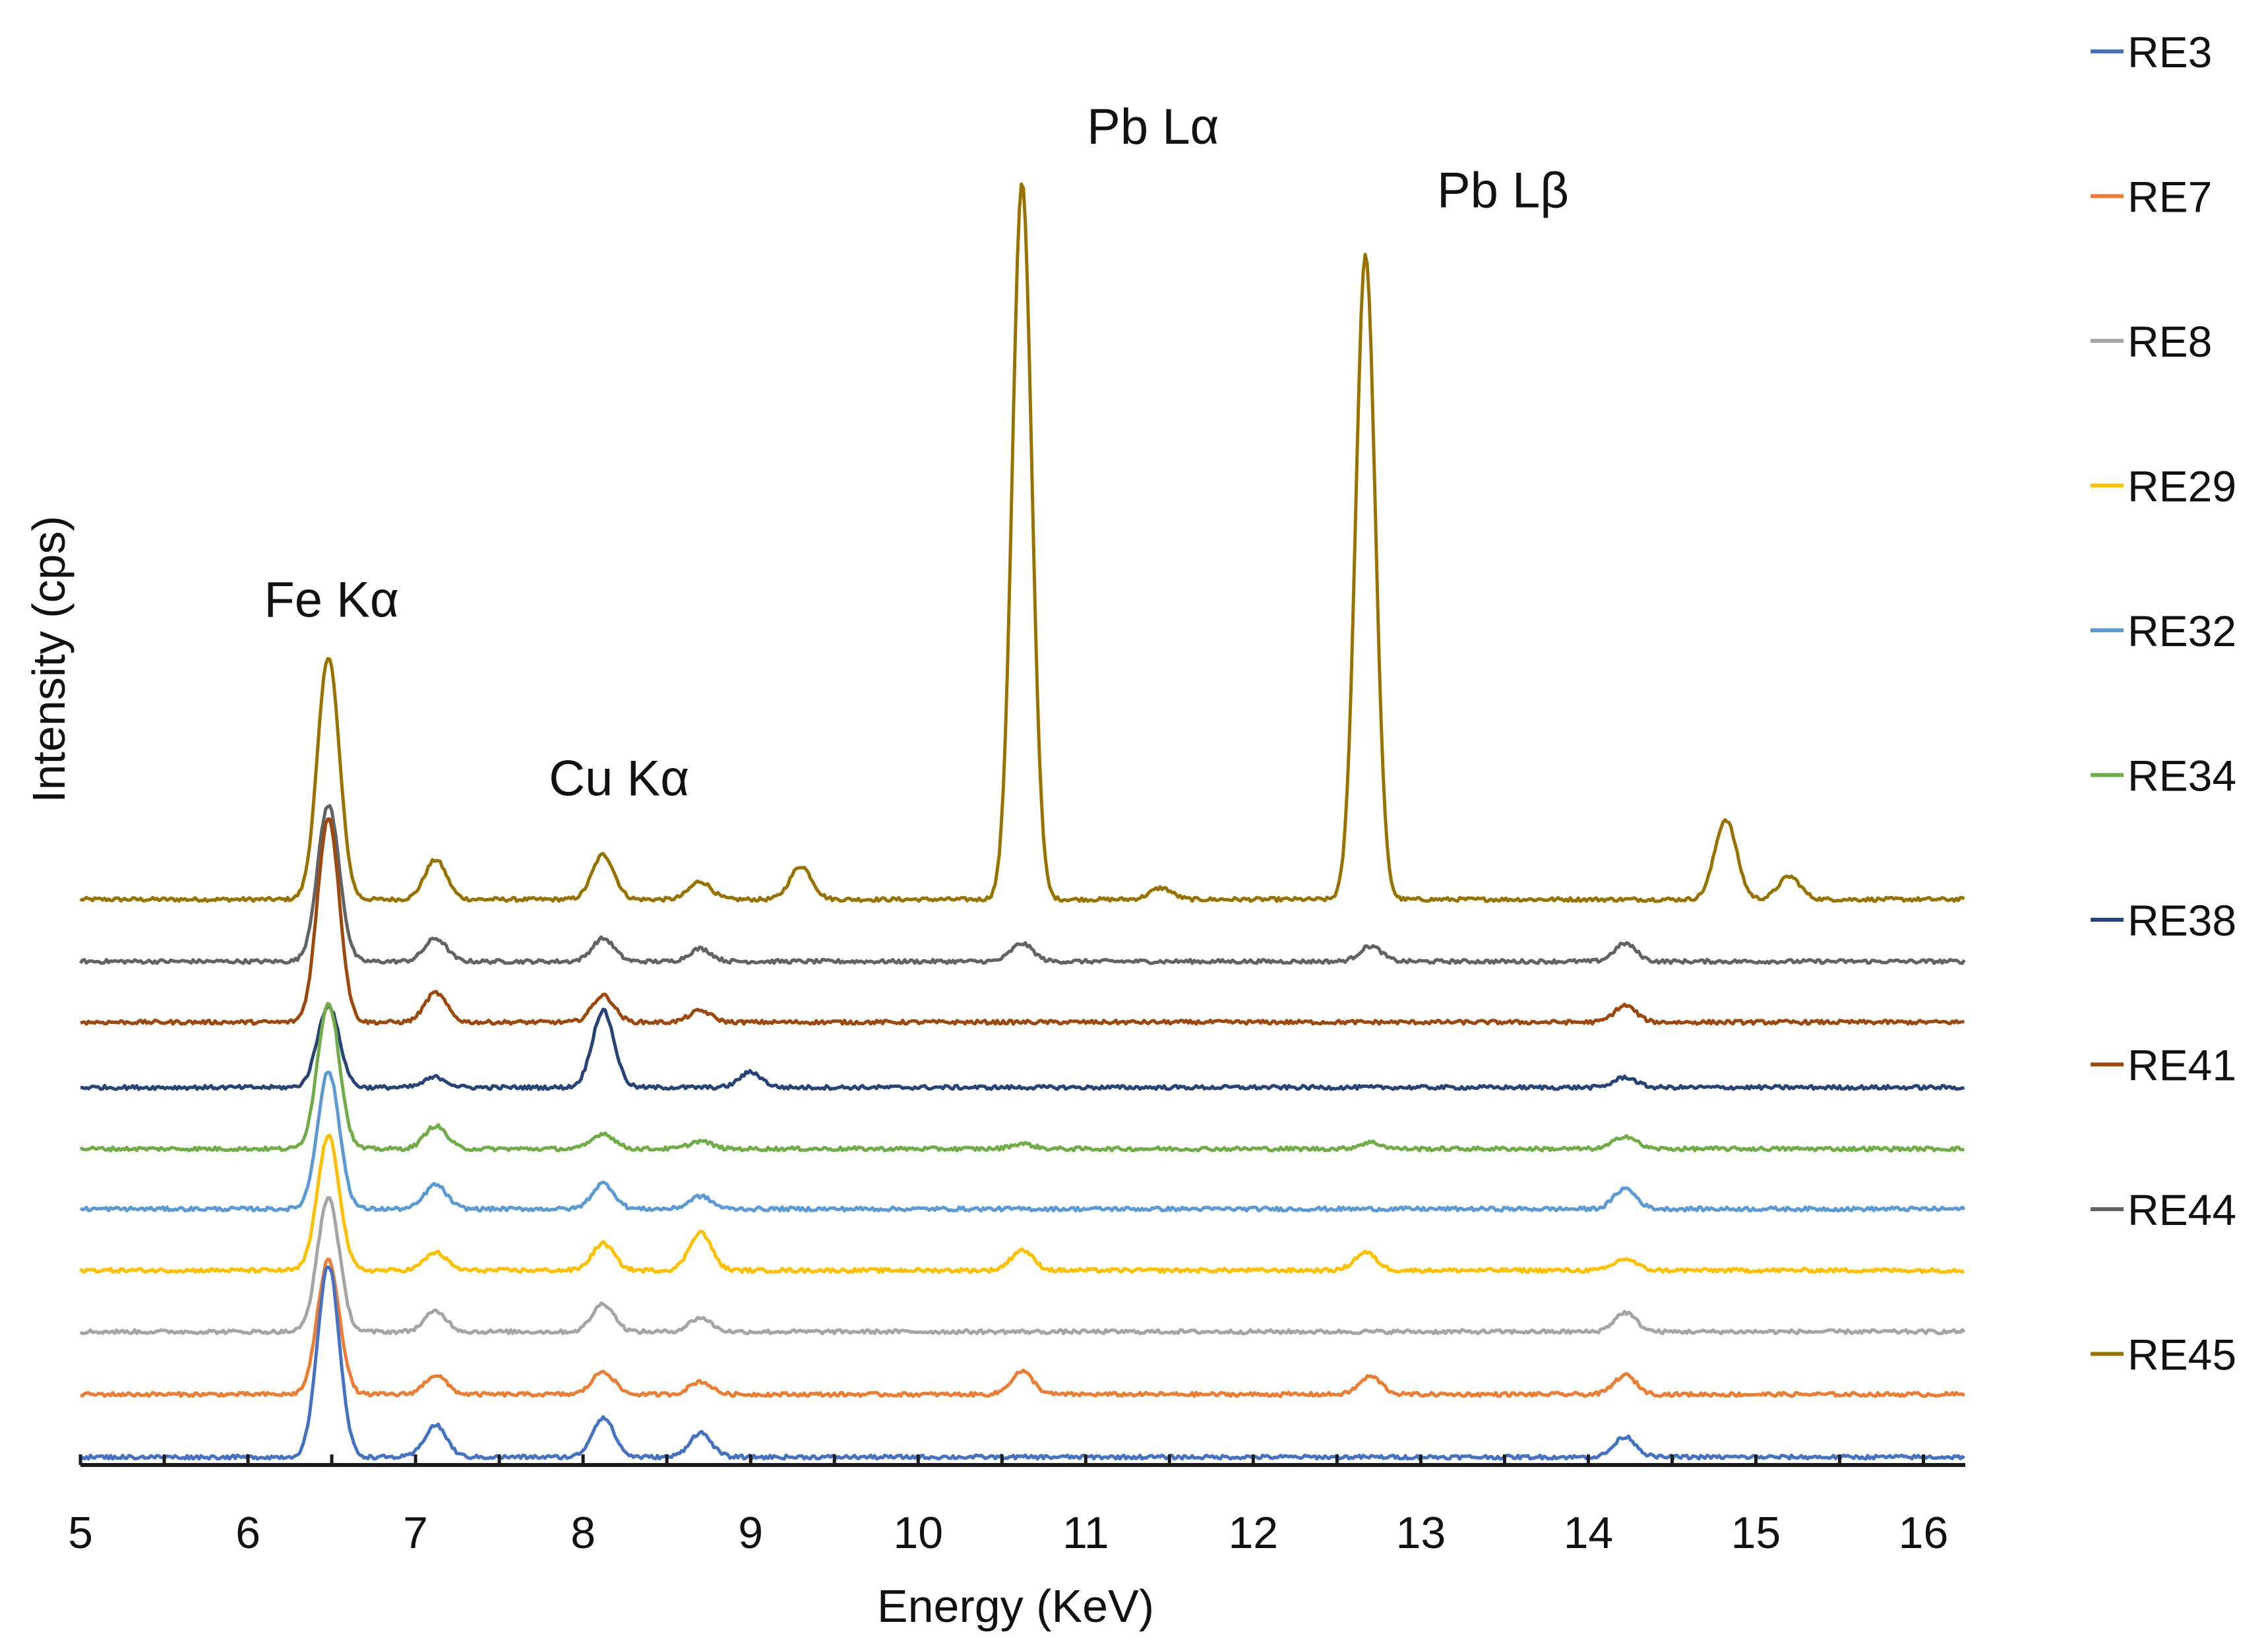  I want to click on legend-label: RE38, so click(2182, 920).